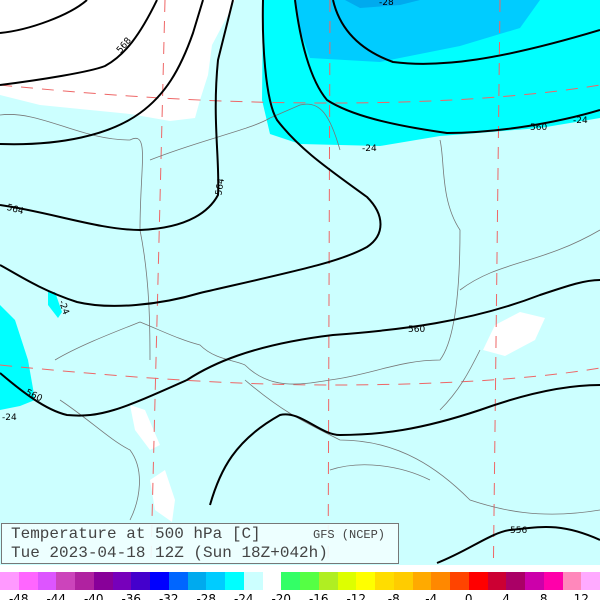  Describe the element at coordinates (356, 596) in the screenshot. I see `colorbar-tick-label: -12` at that location.